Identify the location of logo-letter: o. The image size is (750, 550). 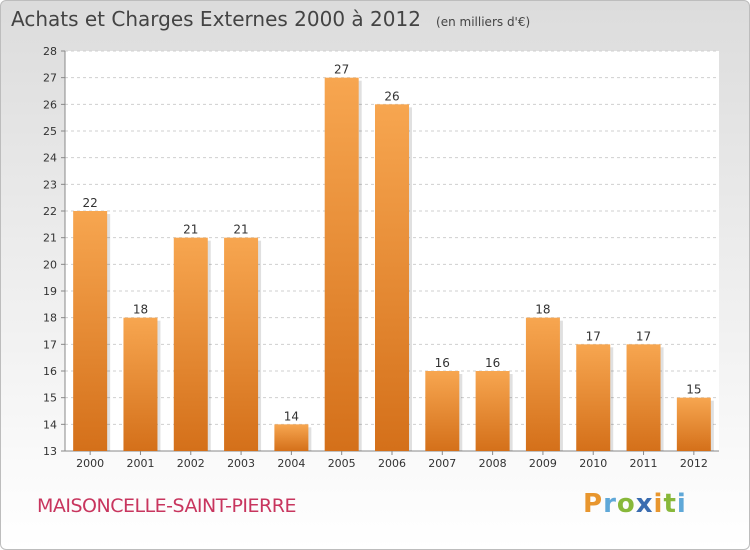
(626, 504).